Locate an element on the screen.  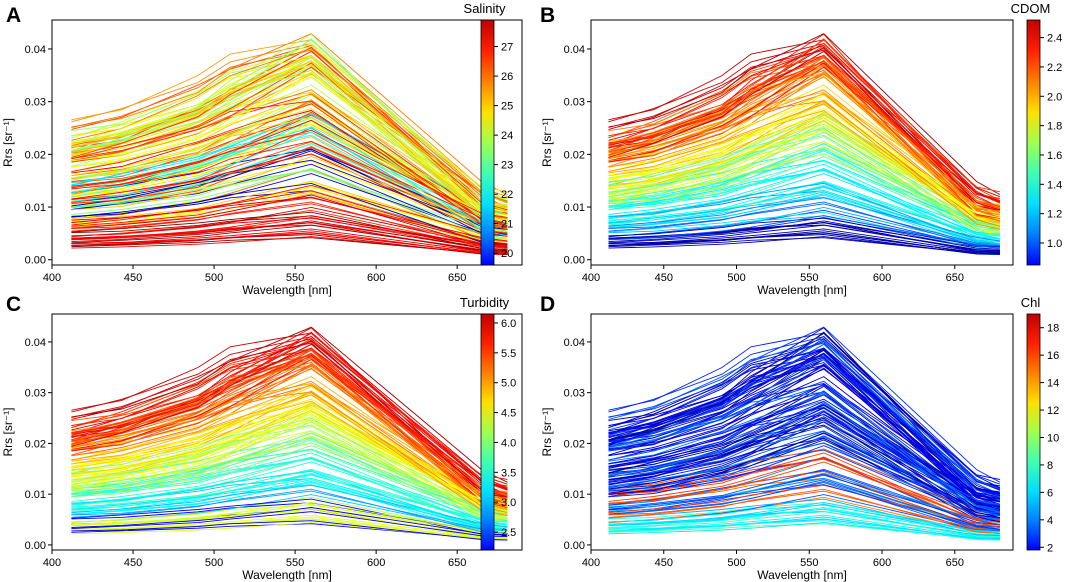
colorbar-title: Turbidity is located at coordinates (485, 302).